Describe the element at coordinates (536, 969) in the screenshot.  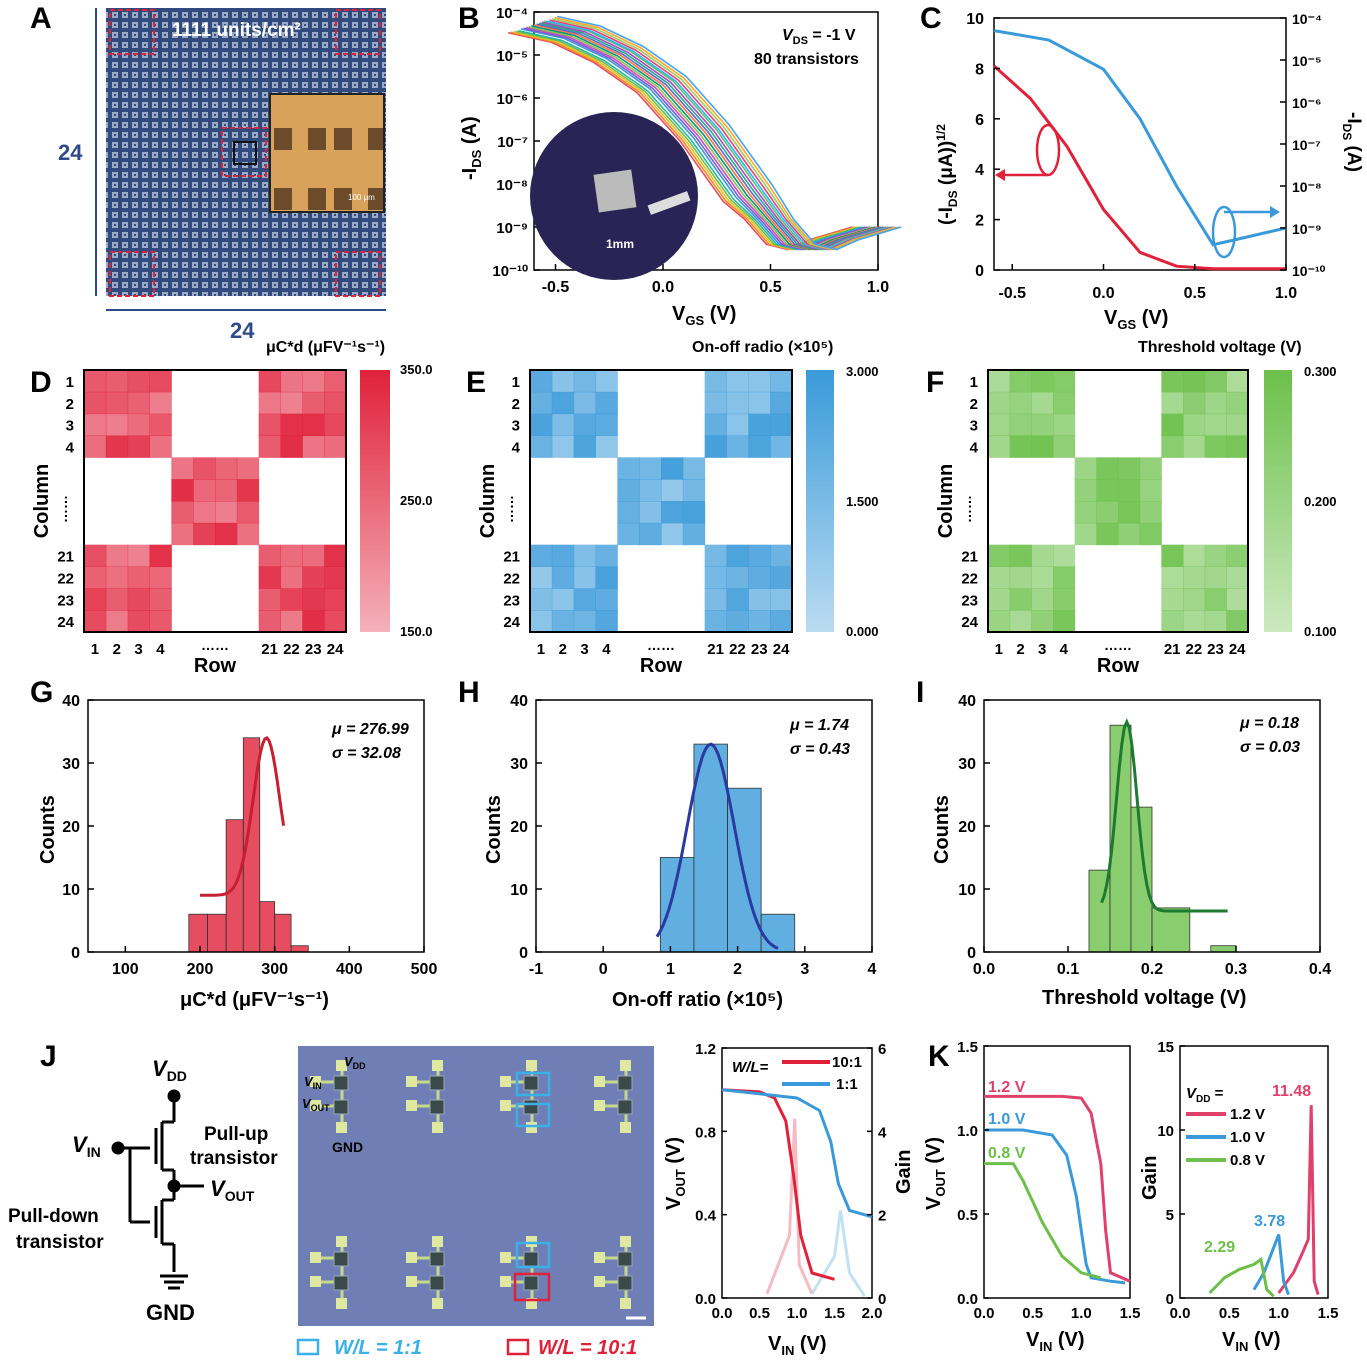
I see `hist-xtick-label: -1` at that location.